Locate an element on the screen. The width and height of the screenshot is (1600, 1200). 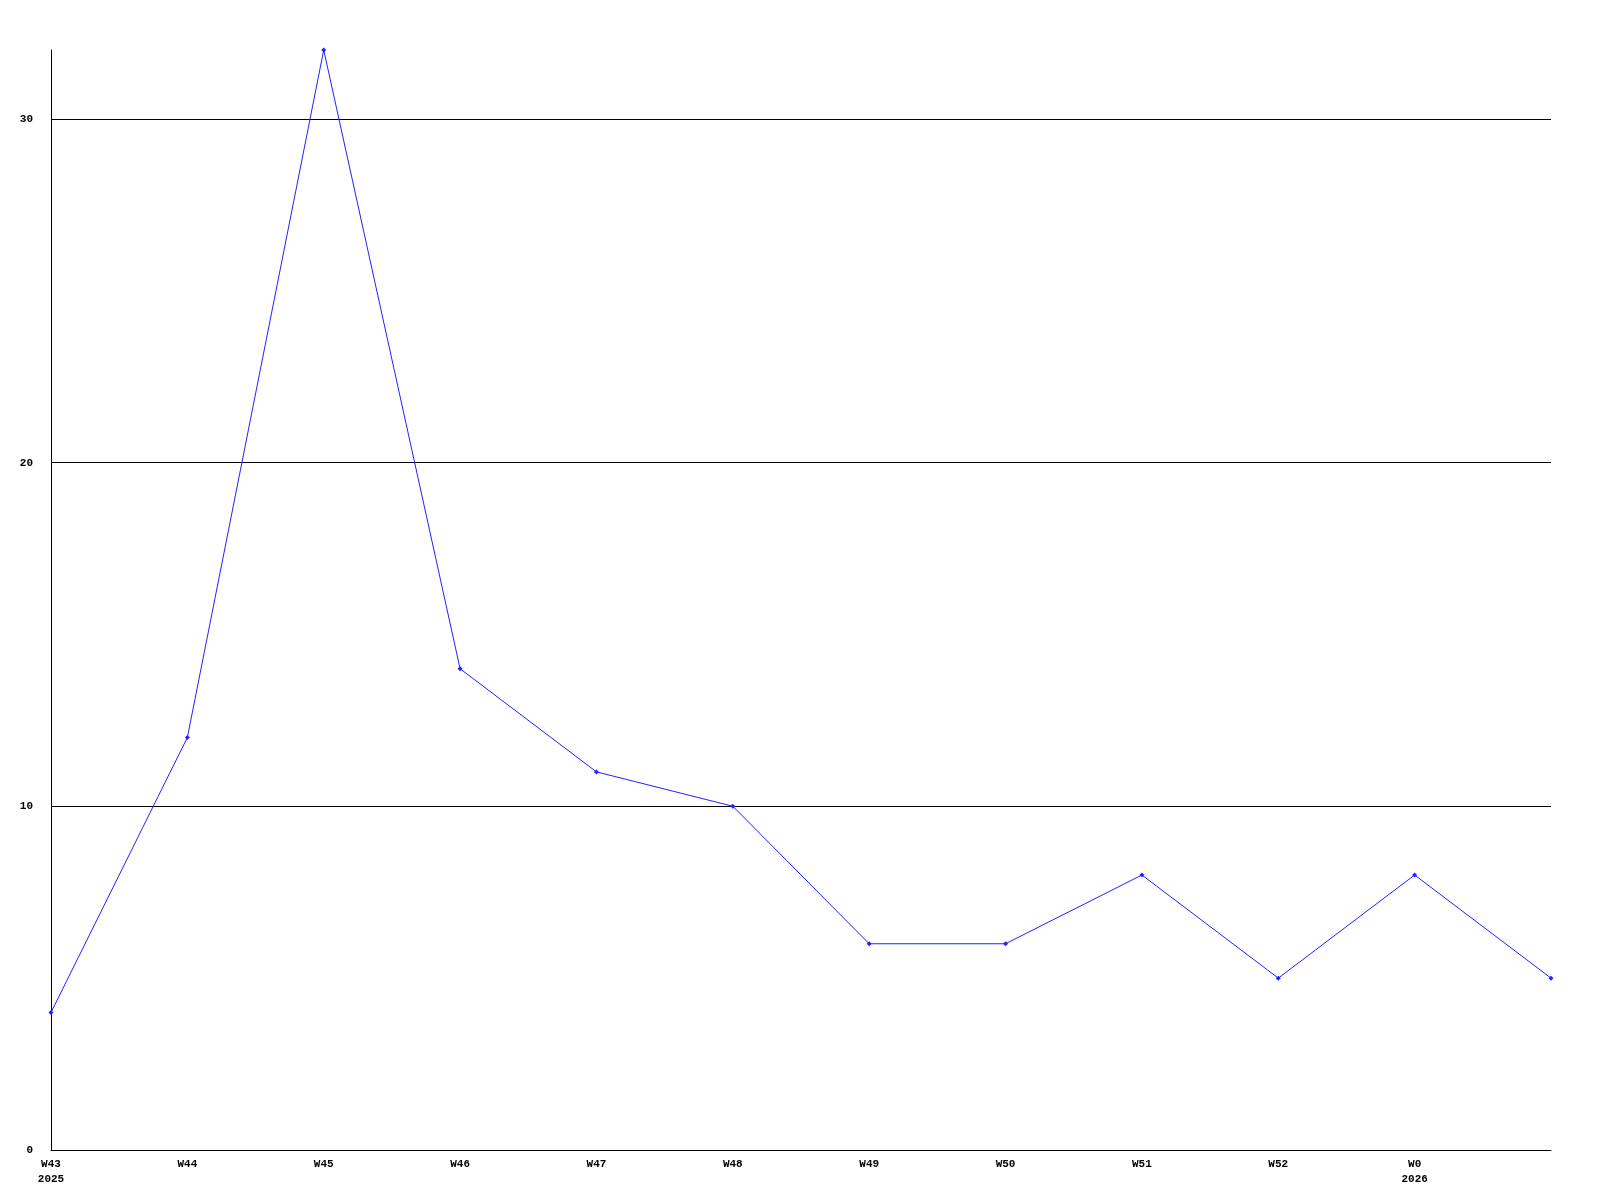
y-tick-label: 0 is located at coordinates (29, 1150).